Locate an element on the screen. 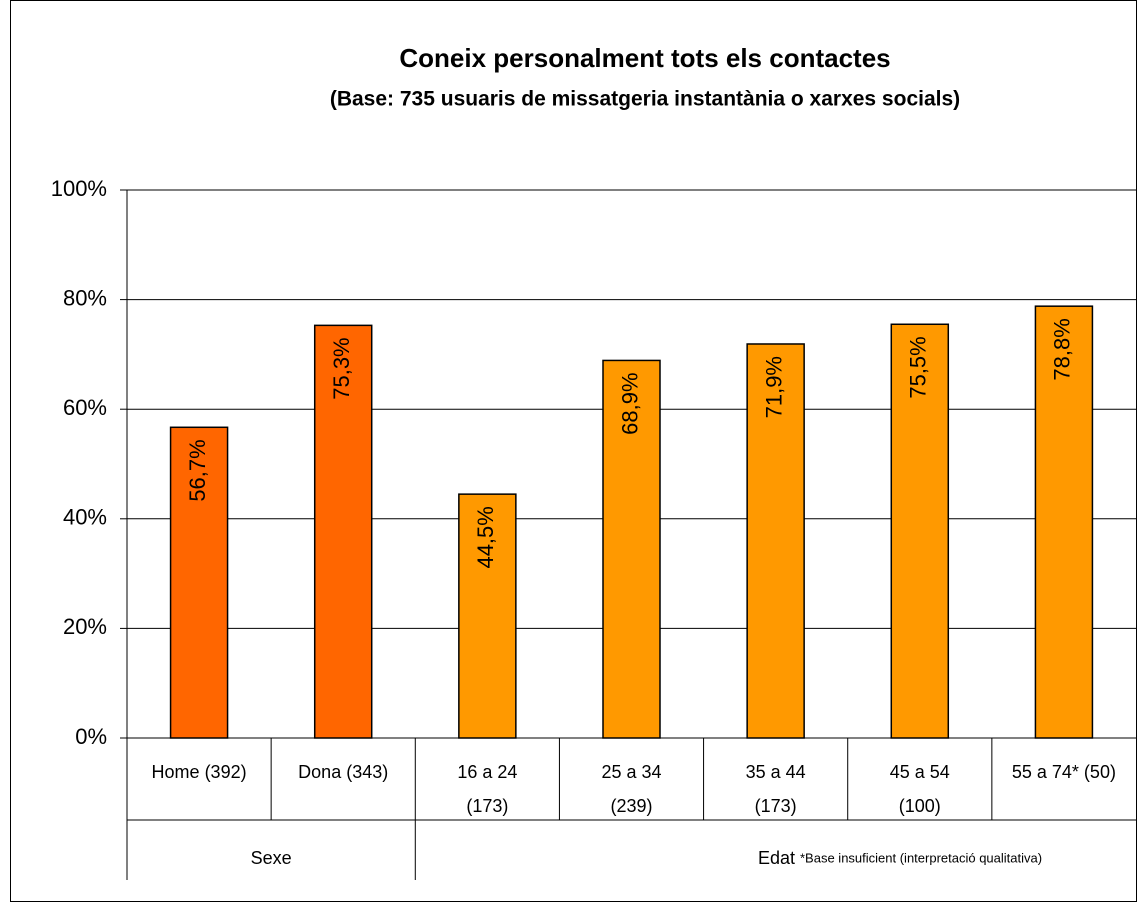 The image size is (1137, 902). y-tick-label: 40% is located at coordinates (85, 517).